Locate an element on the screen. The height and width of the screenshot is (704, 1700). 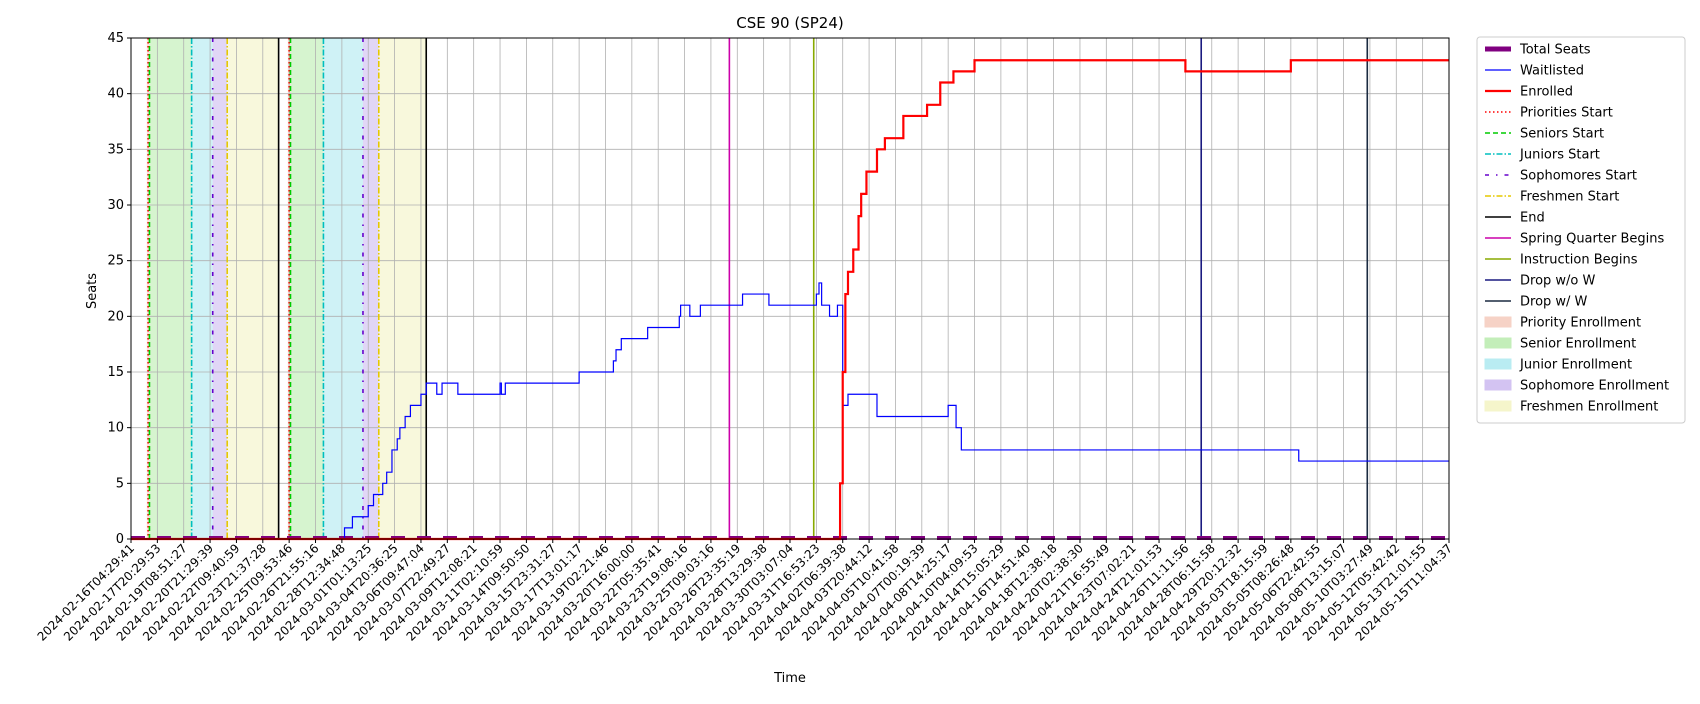
legend-label-7: Freshmen Start is located at coordinates (1569, 197).